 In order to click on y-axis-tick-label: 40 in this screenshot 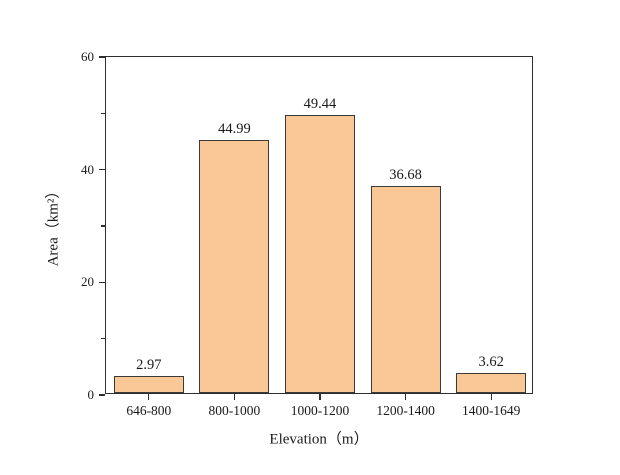, I will do `click(87, 169)`.